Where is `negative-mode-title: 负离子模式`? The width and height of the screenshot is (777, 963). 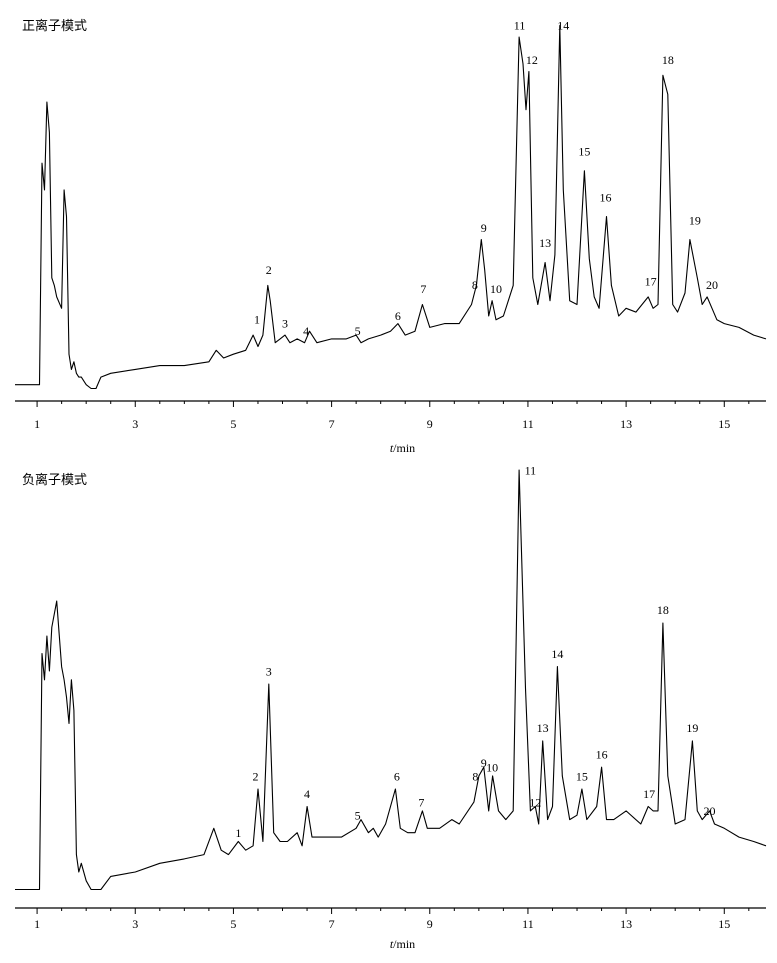
negative-mode-title: 负离子模式 is located at coordinates (54, 480).